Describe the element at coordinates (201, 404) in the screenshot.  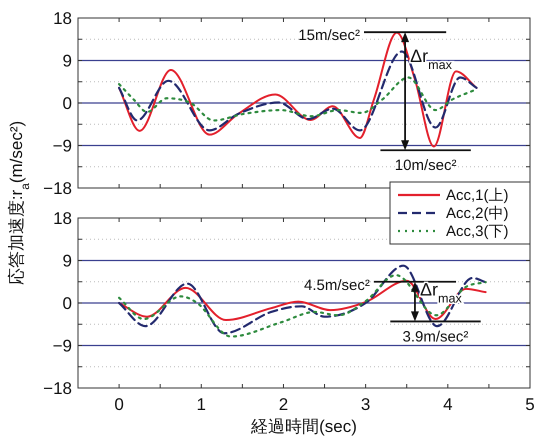
I see `x-tick-label: 1` at that location.